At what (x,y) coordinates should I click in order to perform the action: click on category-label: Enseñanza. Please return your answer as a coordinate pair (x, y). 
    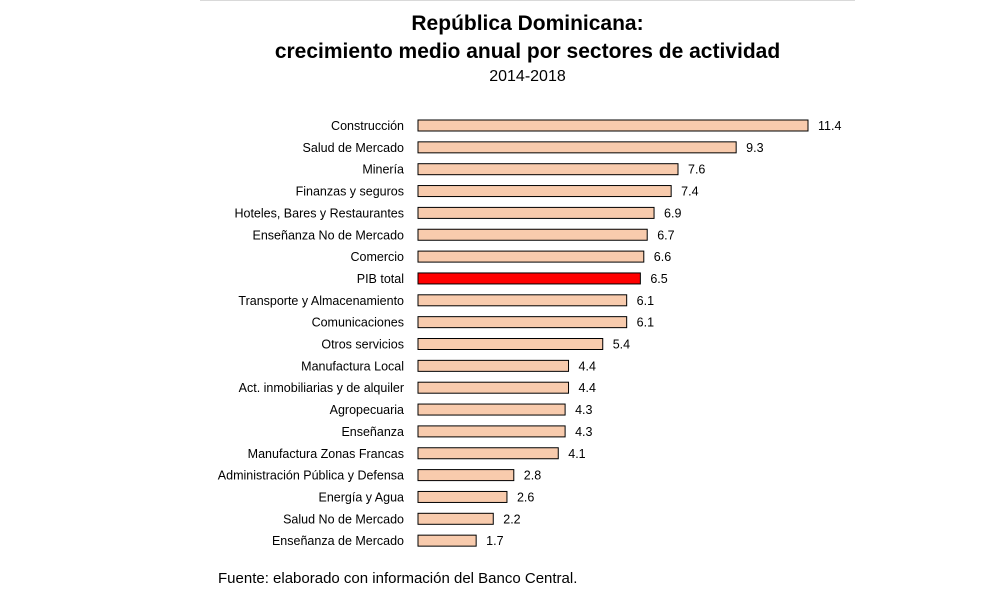
    Looking at the image, I should click on (372, 432).